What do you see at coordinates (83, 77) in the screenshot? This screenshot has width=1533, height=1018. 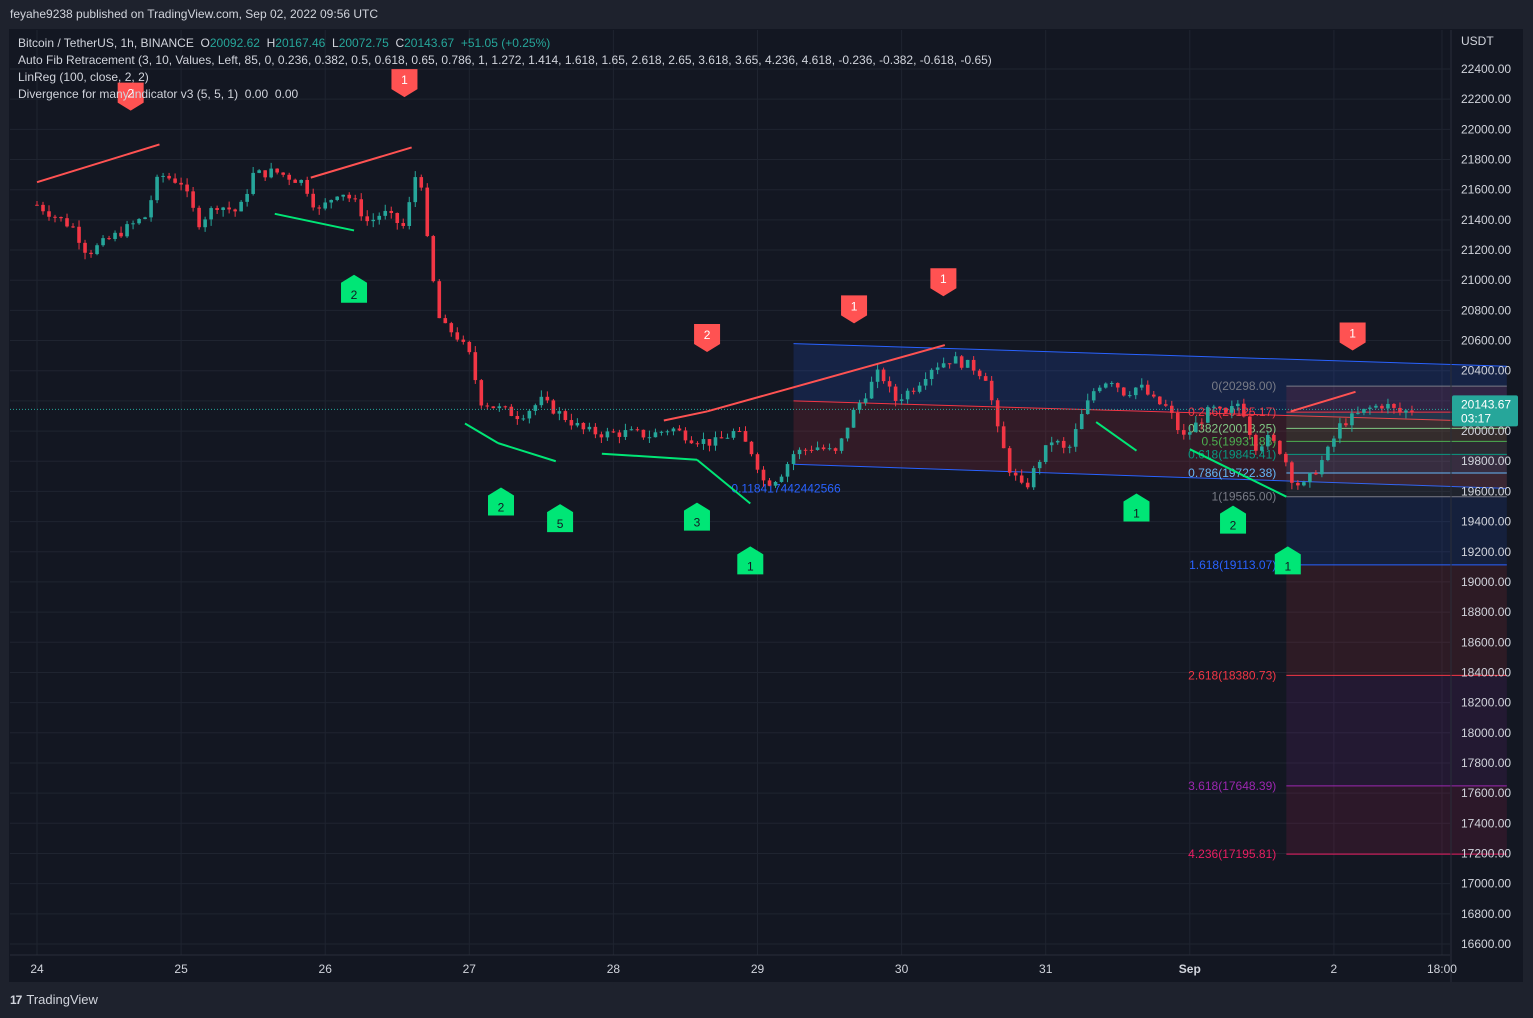 I see `linreg-indicator-legend: LinReg (100, close, 2, 2)` at bounding box center [83, 77].